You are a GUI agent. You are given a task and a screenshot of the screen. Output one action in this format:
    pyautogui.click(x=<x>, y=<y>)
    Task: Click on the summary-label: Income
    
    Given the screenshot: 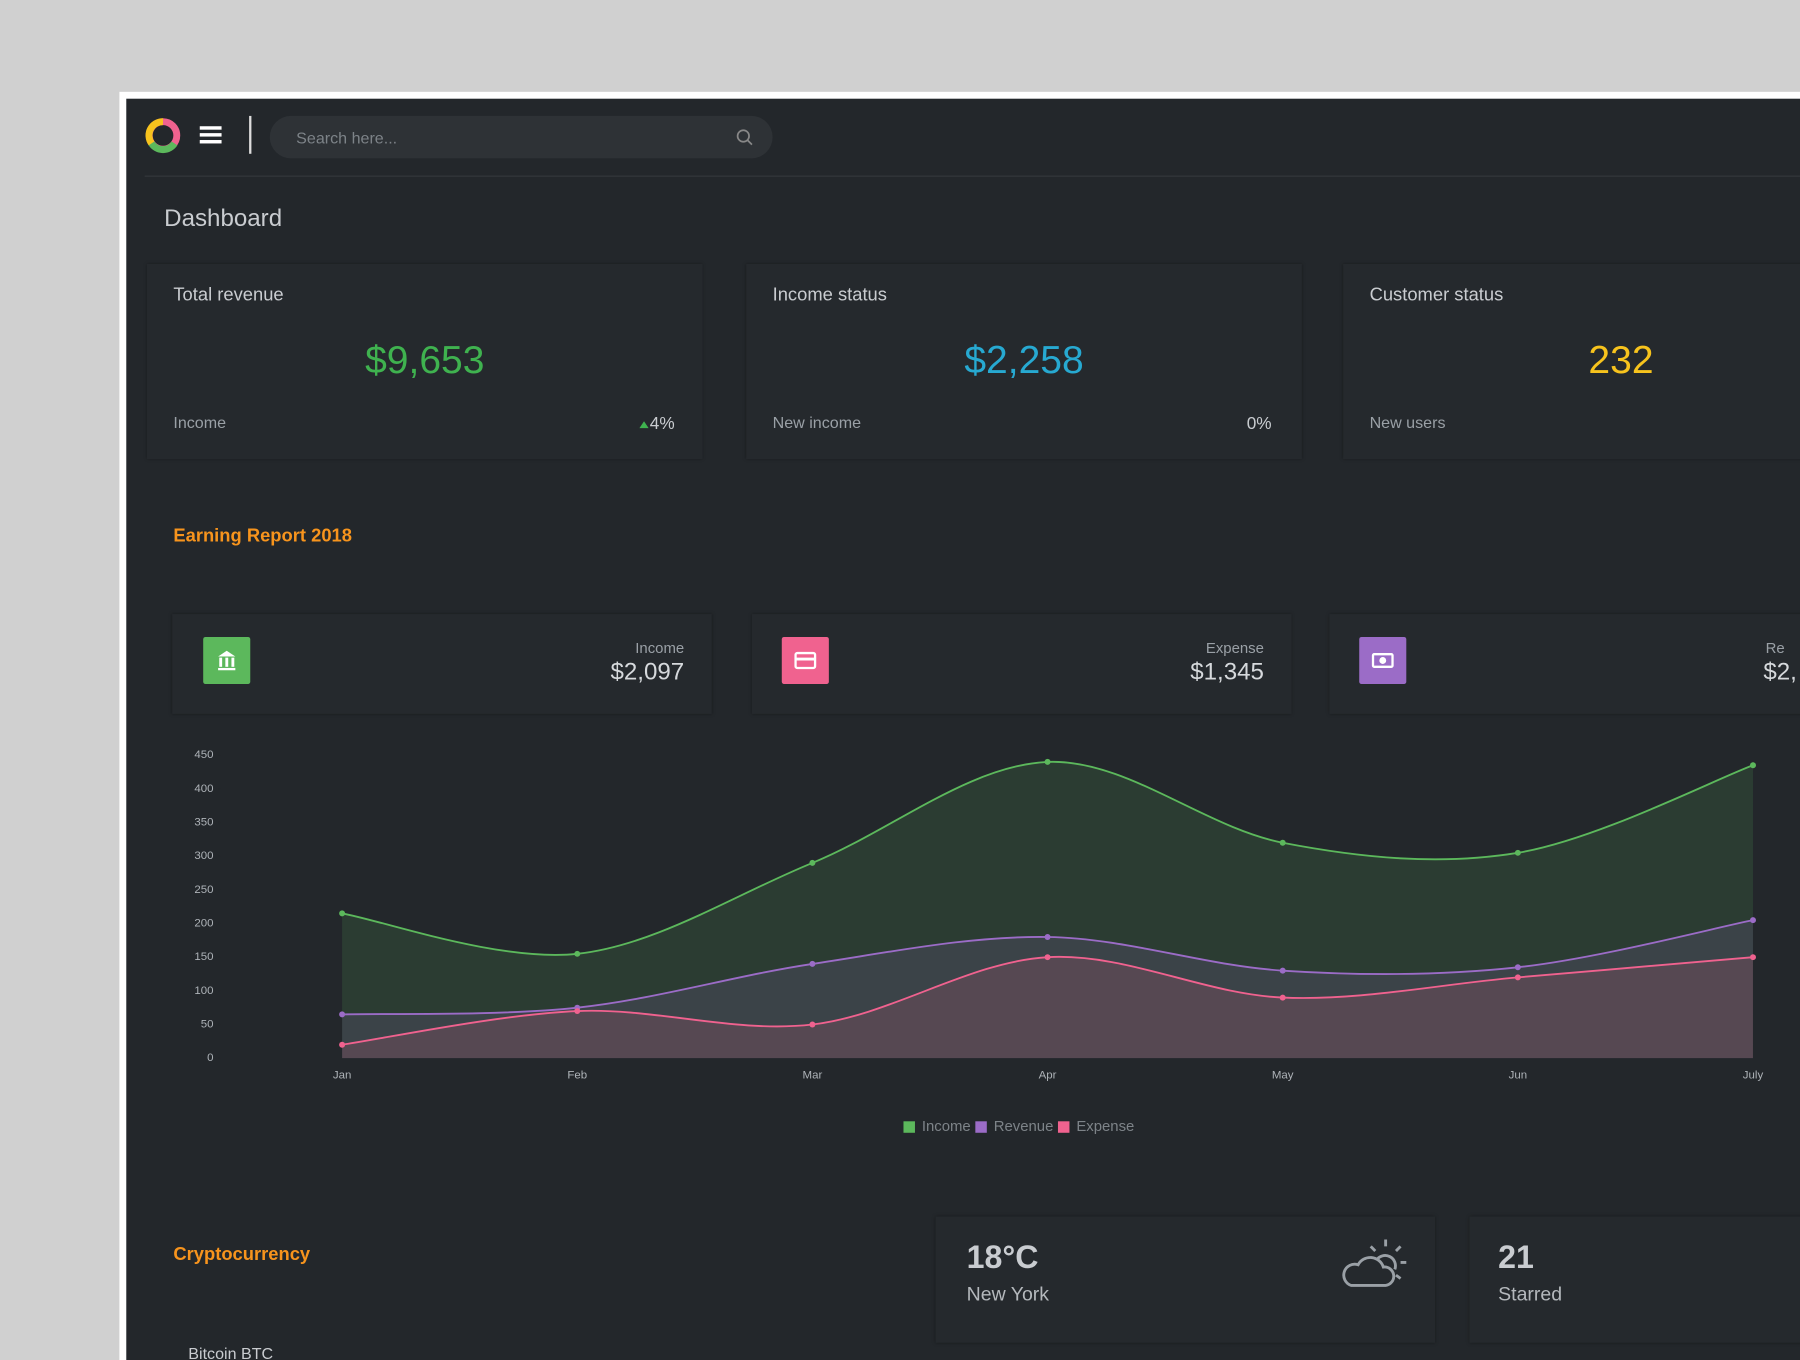 What is the action you would take?
    pyautogui.click(x=660, y=648)
    